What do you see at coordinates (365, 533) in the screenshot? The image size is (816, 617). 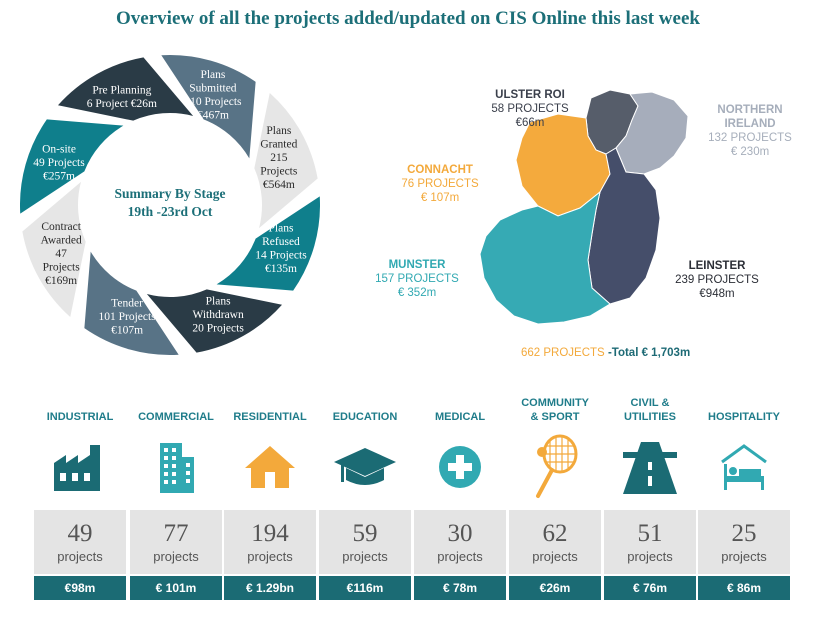 I see `category-count: 59` at bounding box center [365, 533].